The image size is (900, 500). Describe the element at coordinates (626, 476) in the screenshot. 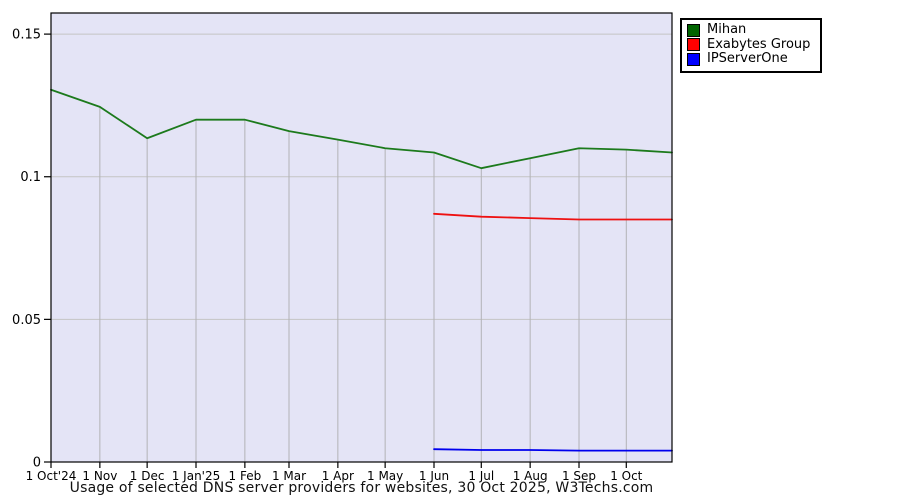

I see `x-tick-label: 1 Oct` at that location.